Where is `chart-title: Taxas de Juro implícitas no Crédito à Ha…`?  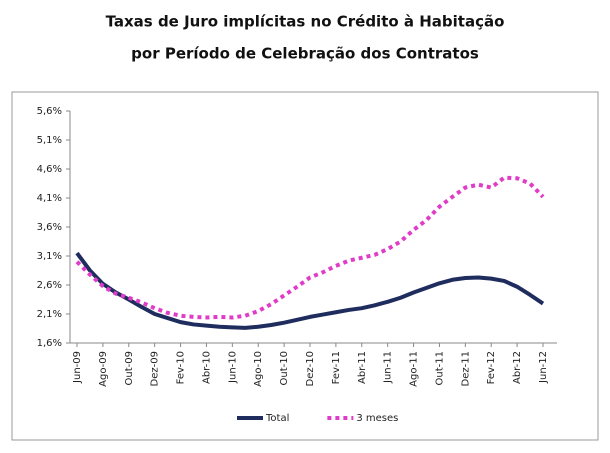
chart-title: Taxas de Juro implícitas no Crédito à Ha… is located at coordinates (305, 22).